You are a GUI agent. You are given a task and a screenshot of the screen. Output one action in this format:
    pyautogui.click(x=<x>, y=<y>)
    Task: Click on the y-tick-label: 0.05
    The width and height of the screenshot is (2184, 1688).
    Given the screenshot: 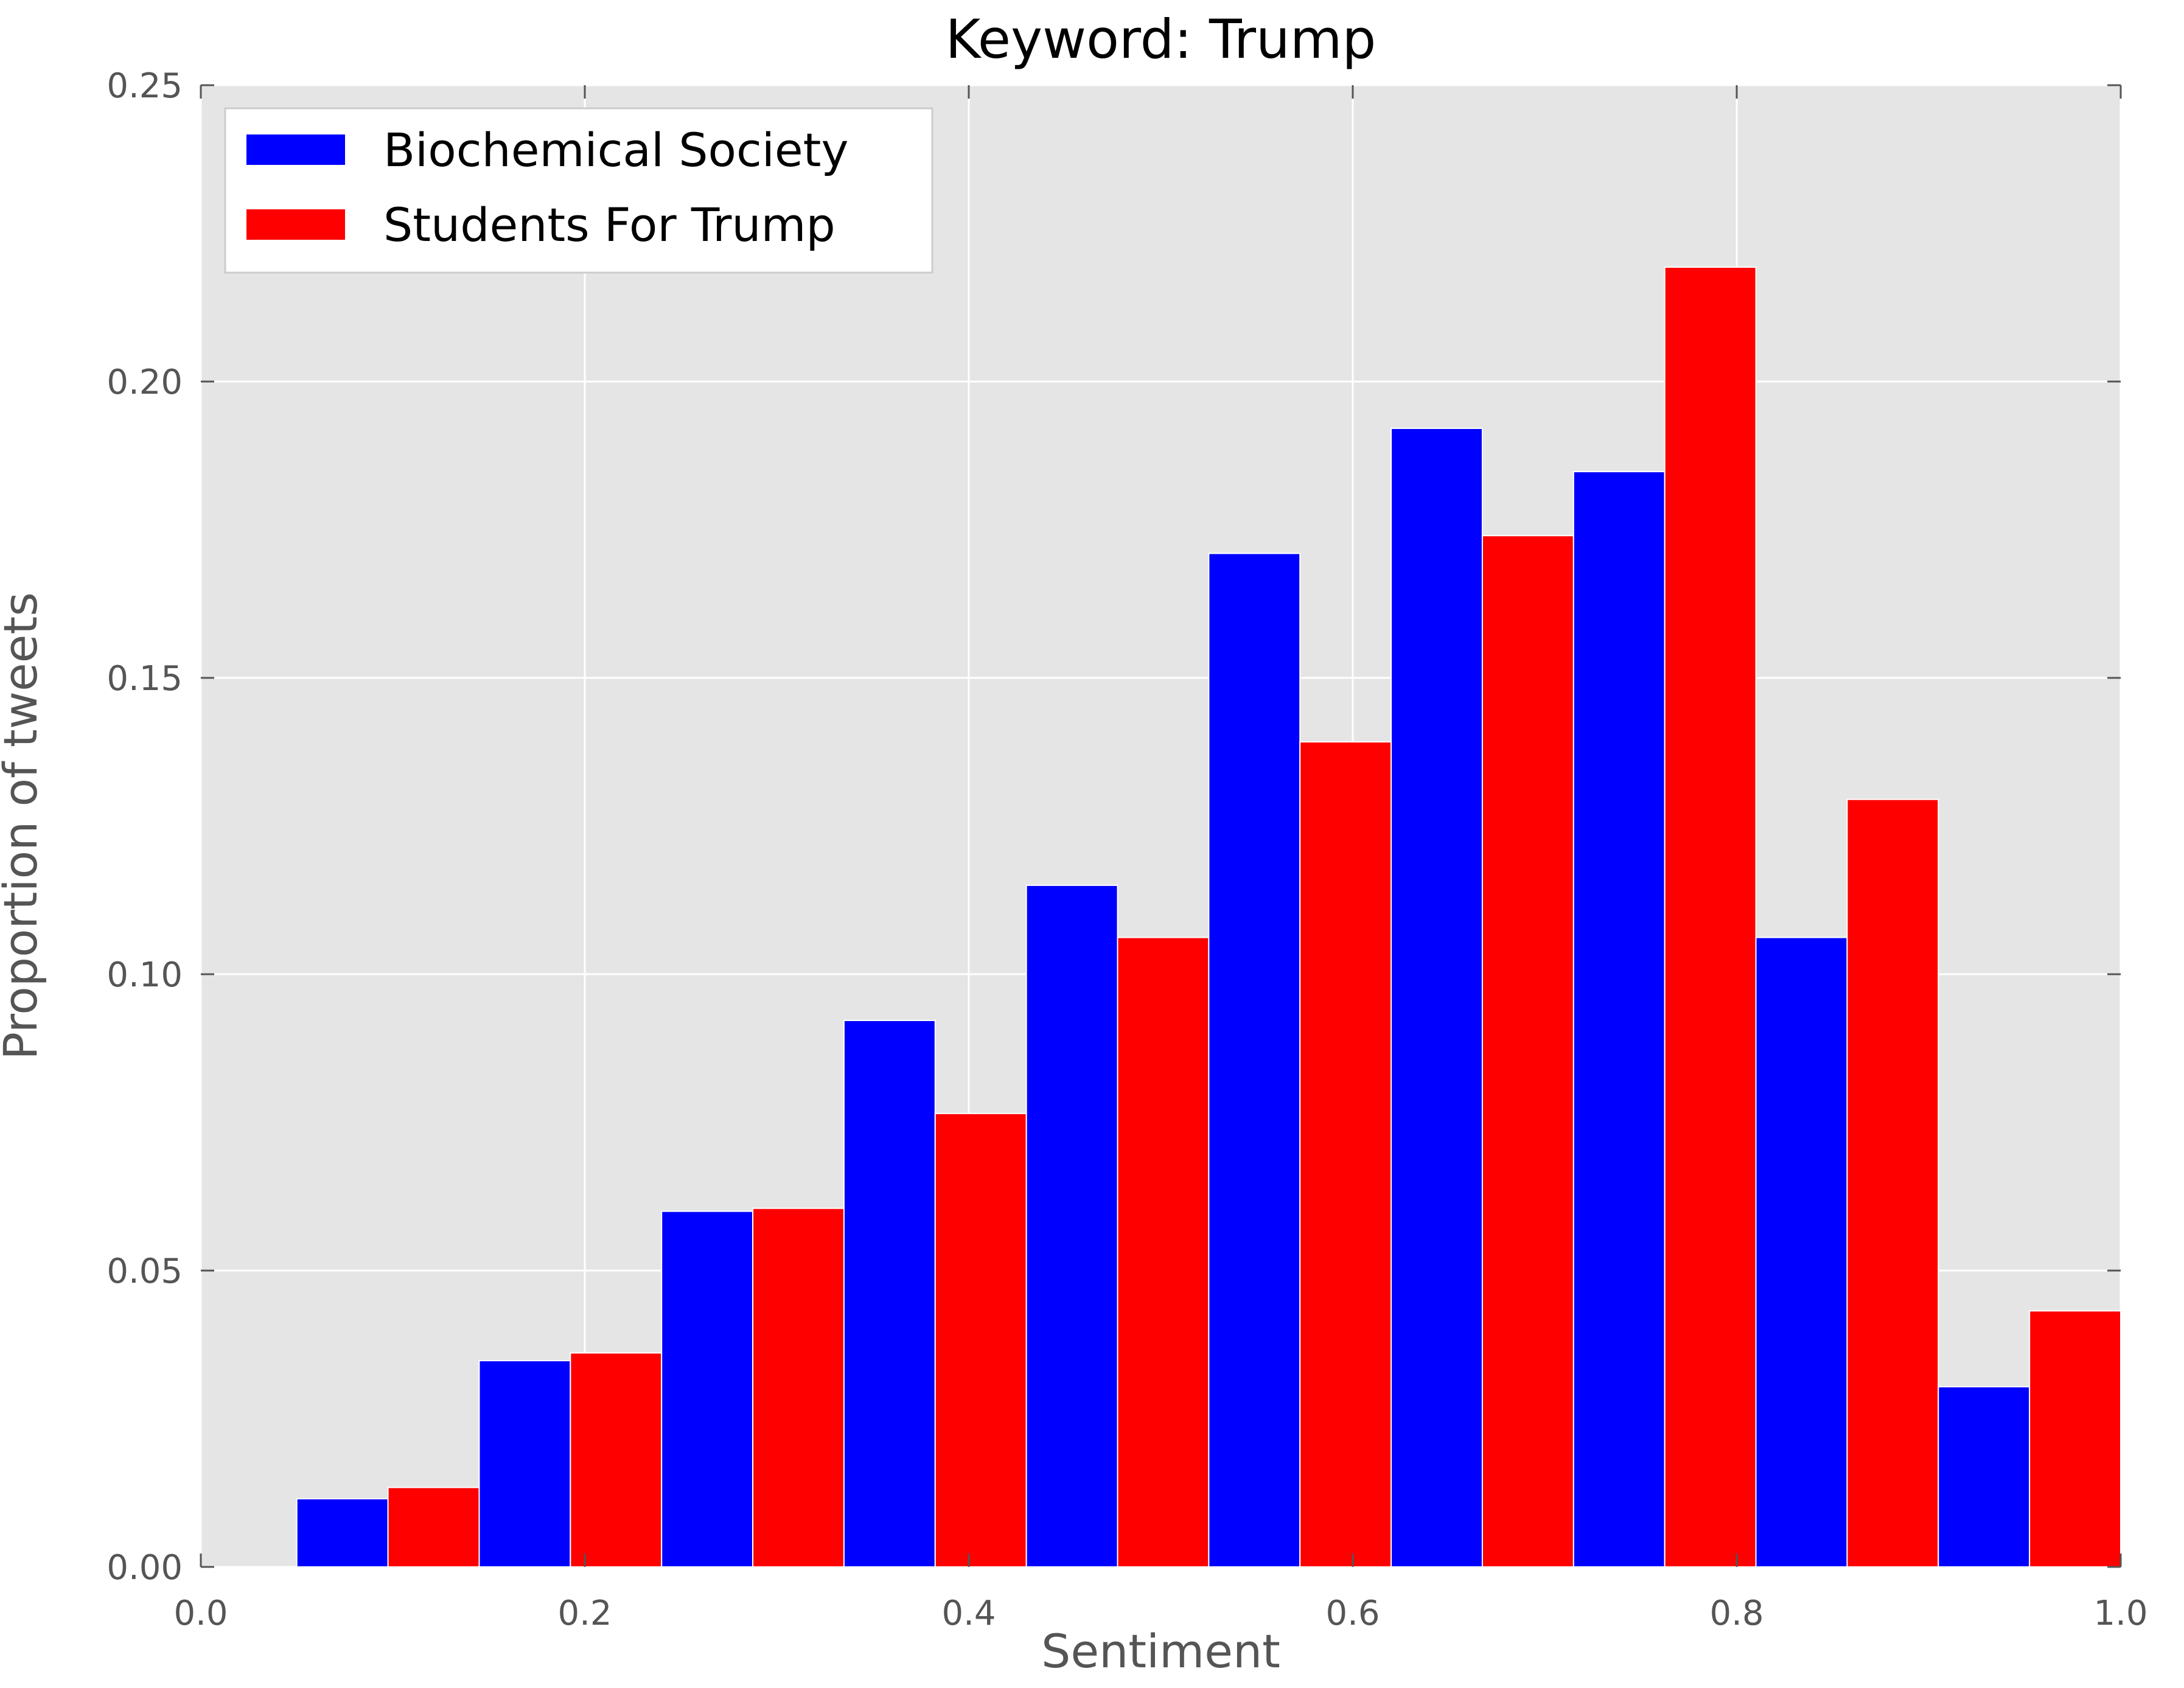 What is the action you would take?
    pyautogui.click(x=144, y=1271)
    